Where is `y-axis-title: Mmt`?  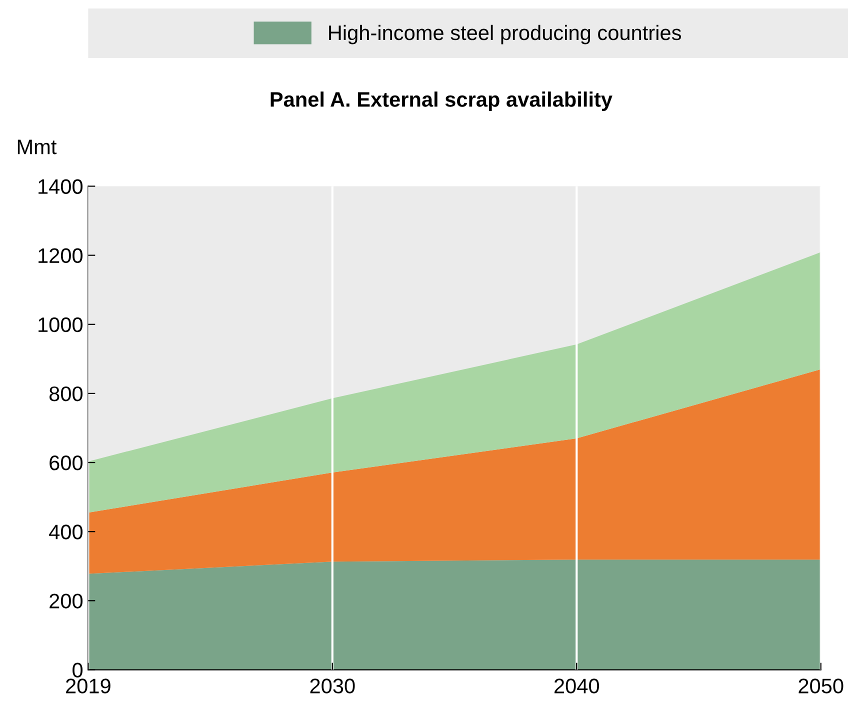
y-axis-title: Mmt is located at coordinates (37, 147).